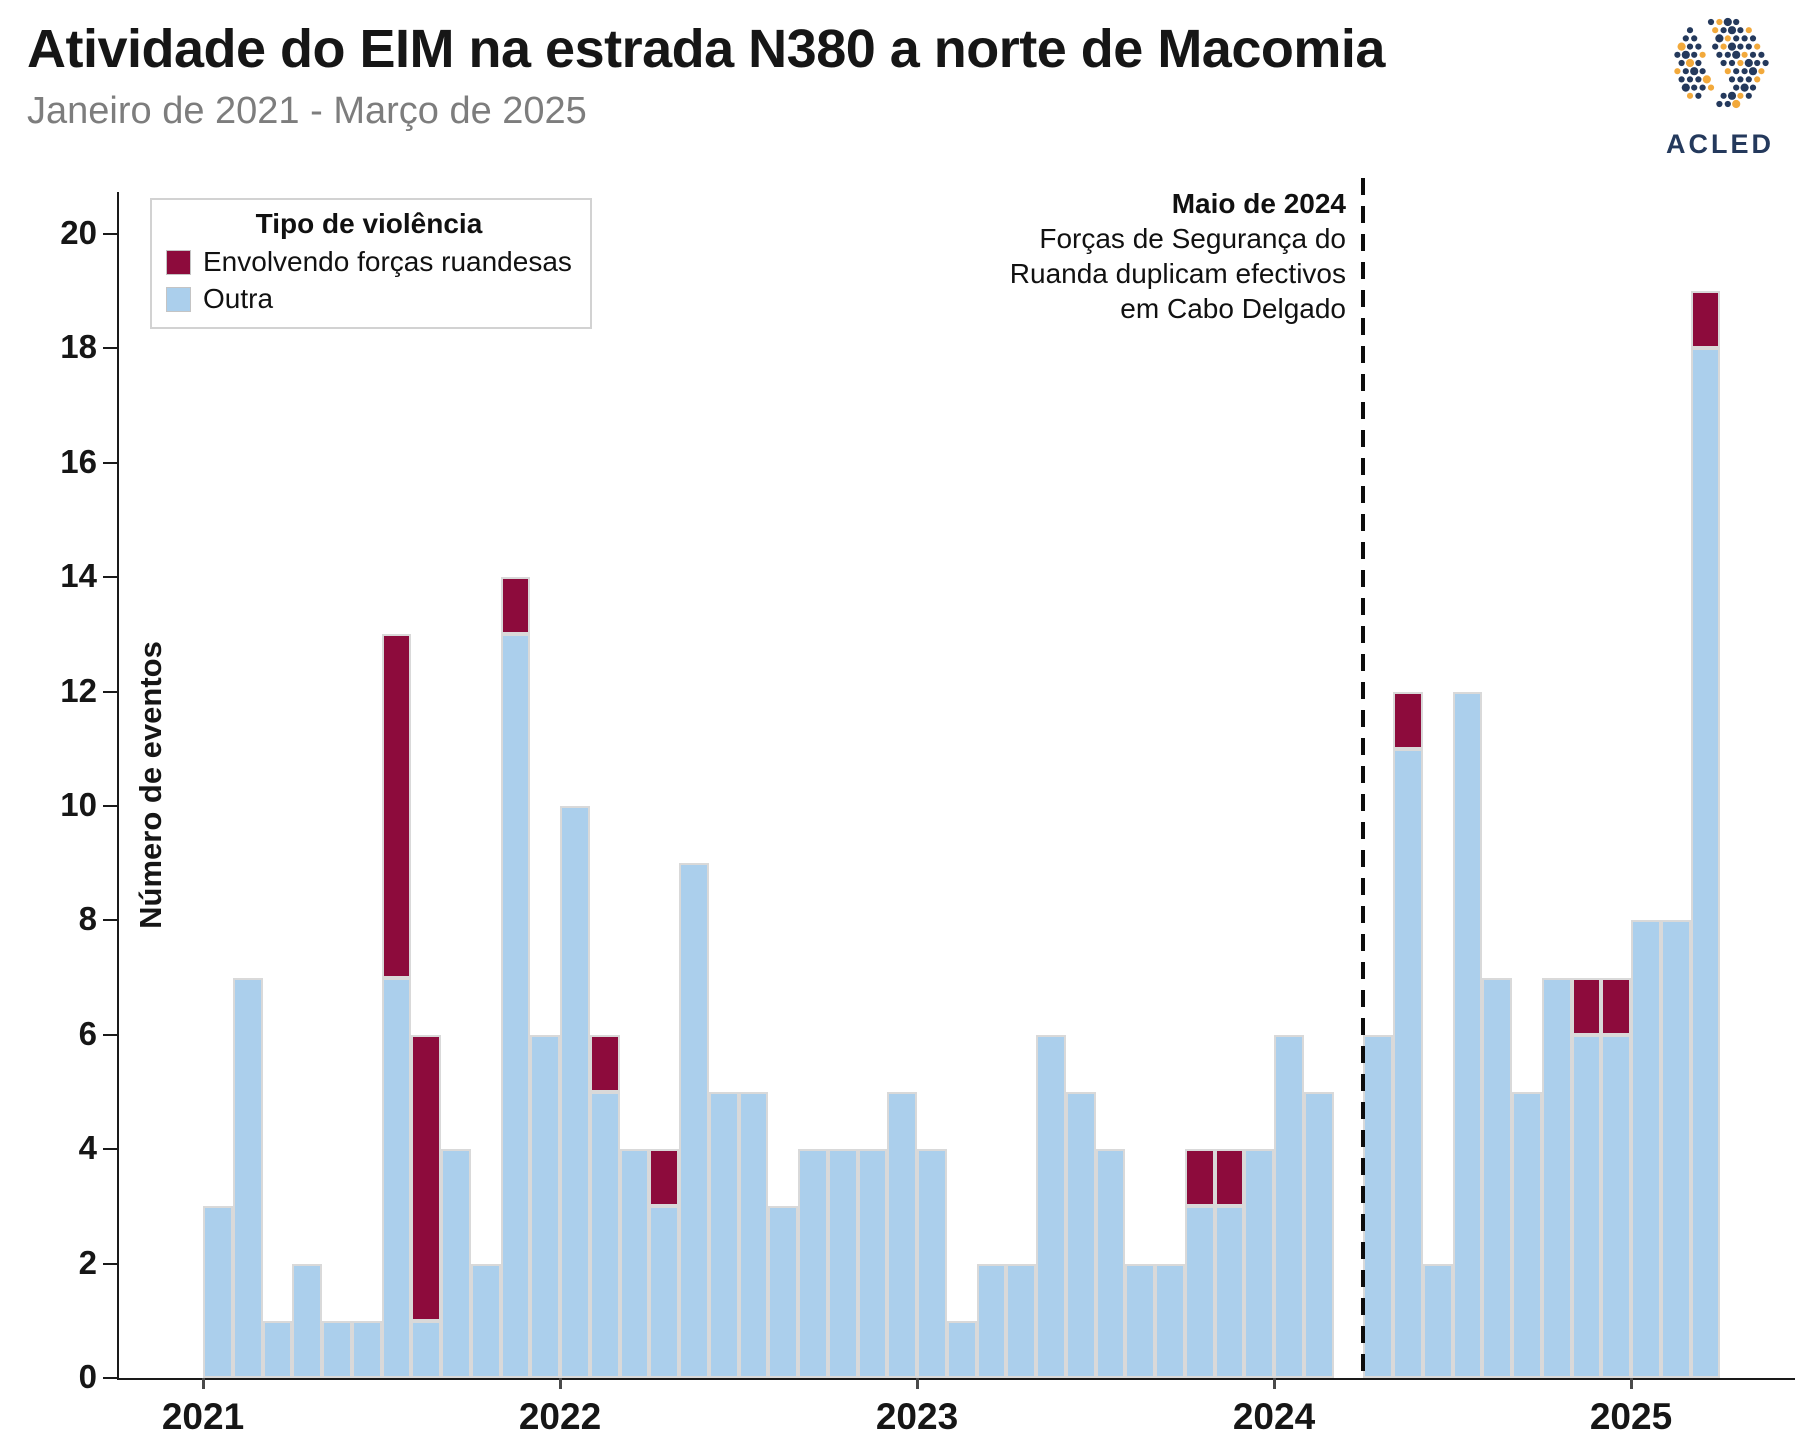 This screenshot has height=1440, width=1800. Describe the element at coordinates (723, 785) in the screenshot. I see `bar-jun-2022` at that location.